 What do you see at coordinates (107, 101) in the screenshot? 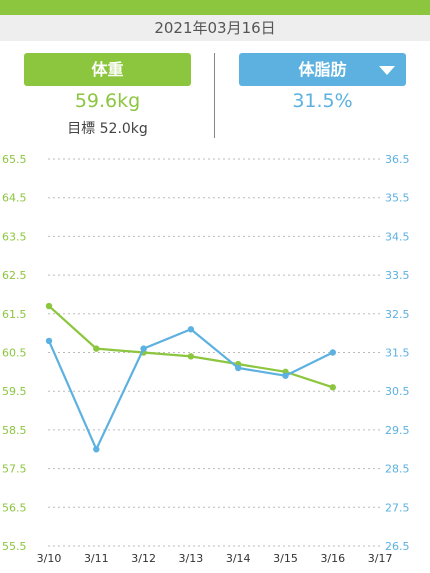
I see `weight-value: 59.6kg` at bounding box center [107, 101].